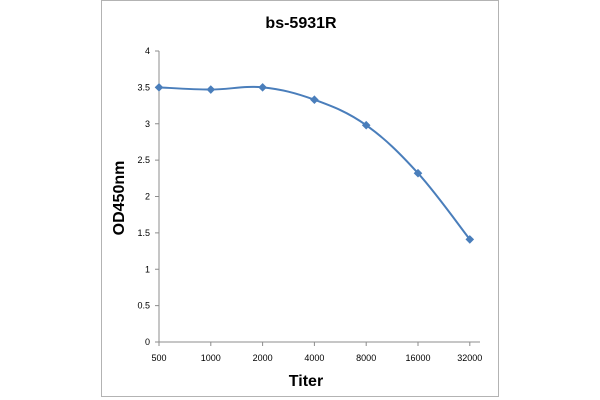 Image resolution: width=600 pixels, height=400 pixels. I want to click on y-tick-label: 2, so click(147, 197).